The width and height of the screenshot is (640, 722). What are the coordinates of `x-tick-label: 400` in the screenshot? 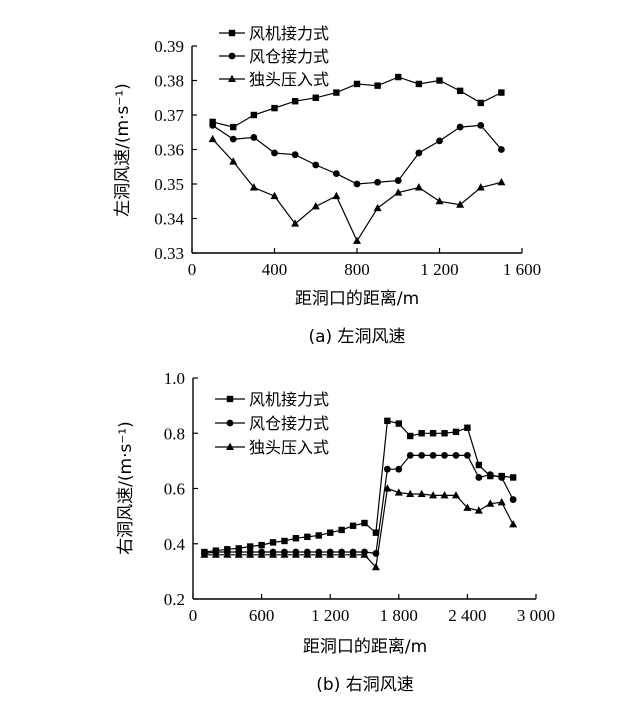 It's located at (275, 269).